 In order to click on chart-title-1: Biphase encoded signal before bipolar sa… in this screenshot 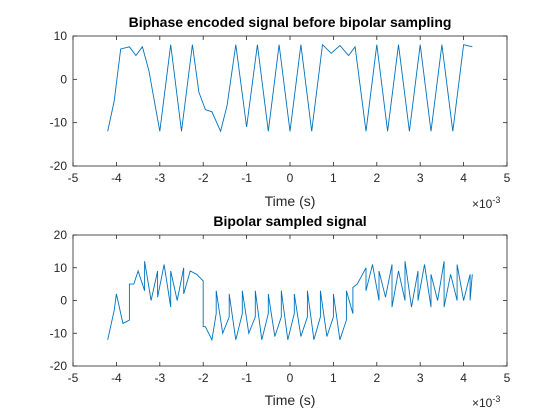, I will do `click(290, 22)`.